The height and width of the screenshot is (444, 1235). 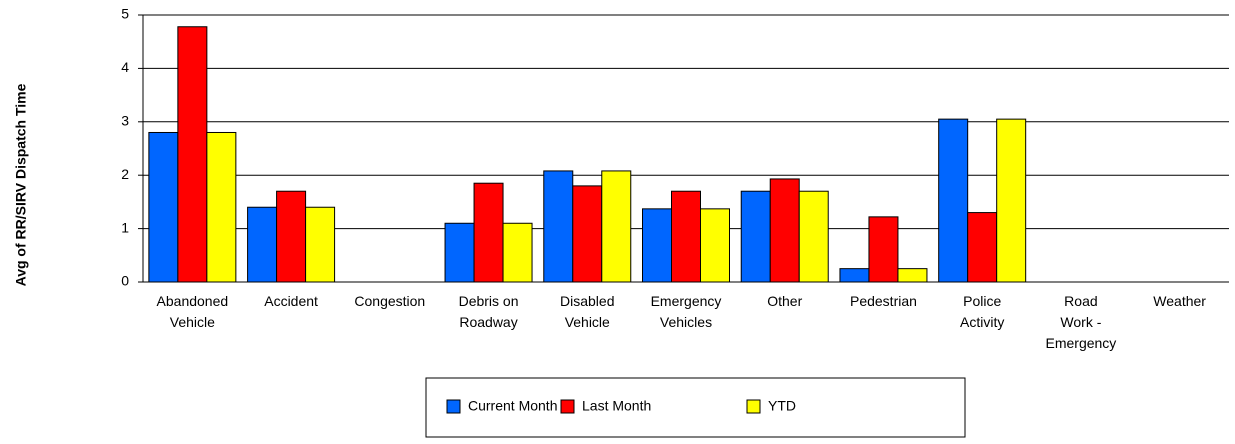 What do you see at coordinates (193, 301) in the screenshot?
I see `x-tick-label: Abandoned` at bounding box center [193, 301].